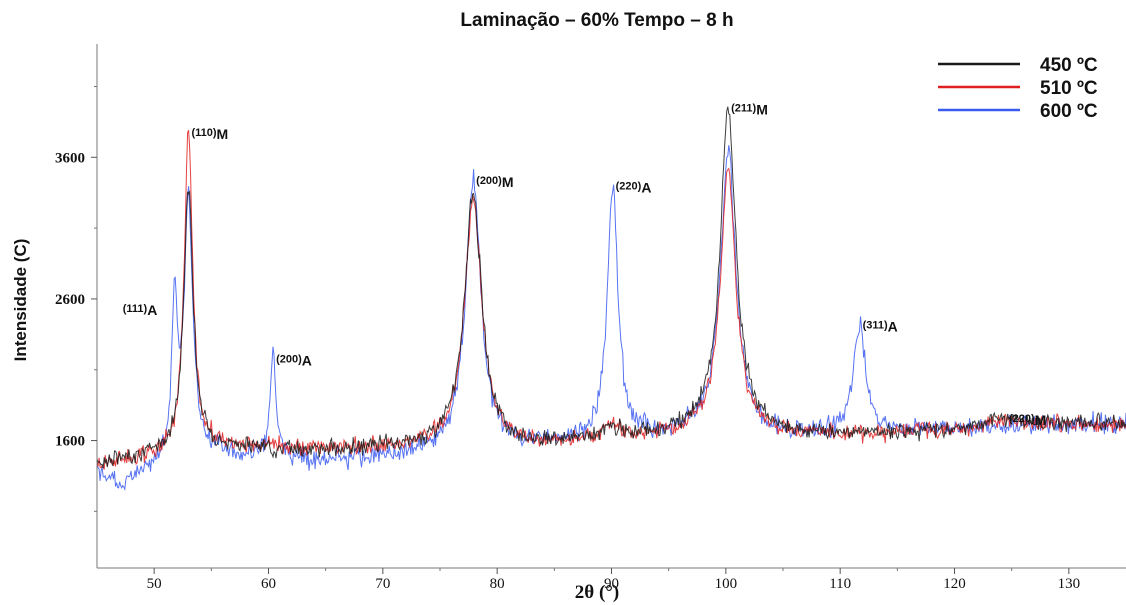  Describe the element at coordinates (597, 592) in the screenshot. I see `x-axis-label: 2θ (°)` at that location.